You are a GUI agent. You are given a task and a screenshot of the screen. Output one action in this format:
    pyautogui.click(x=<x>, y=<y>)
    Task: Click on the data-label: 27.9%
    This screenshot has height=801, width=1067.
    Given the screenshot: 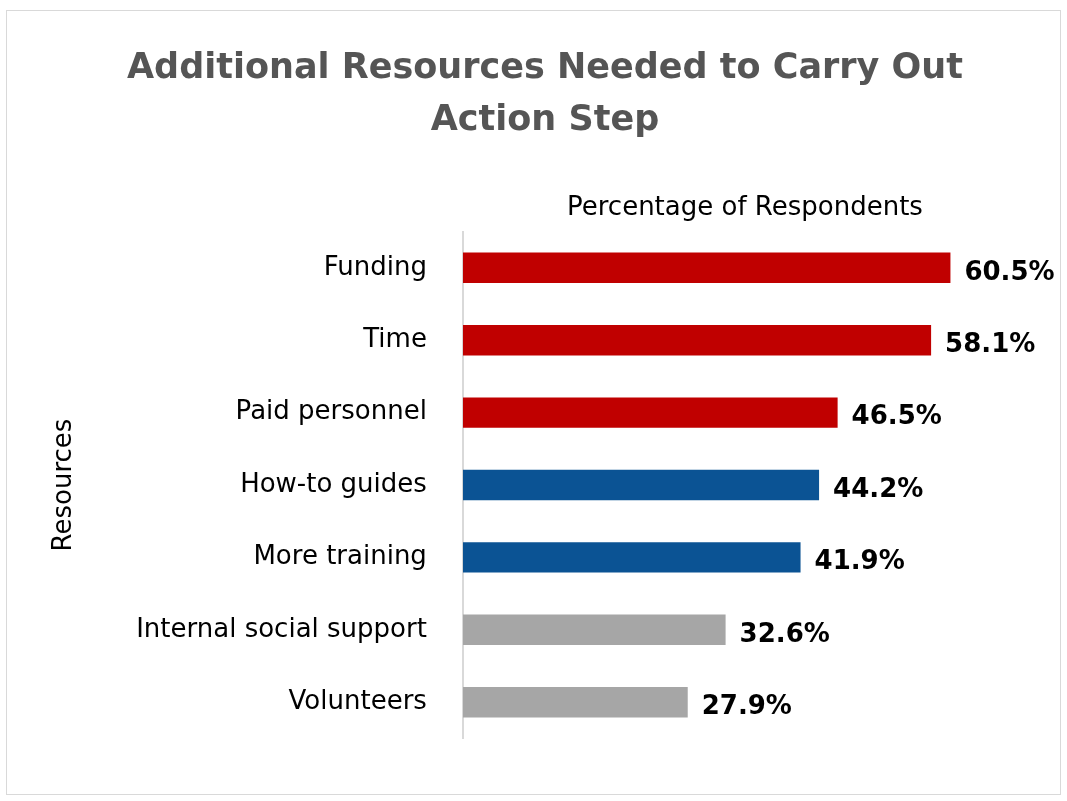 What is the action you would take?
    pyautogui.click(x=746, y=704)
    